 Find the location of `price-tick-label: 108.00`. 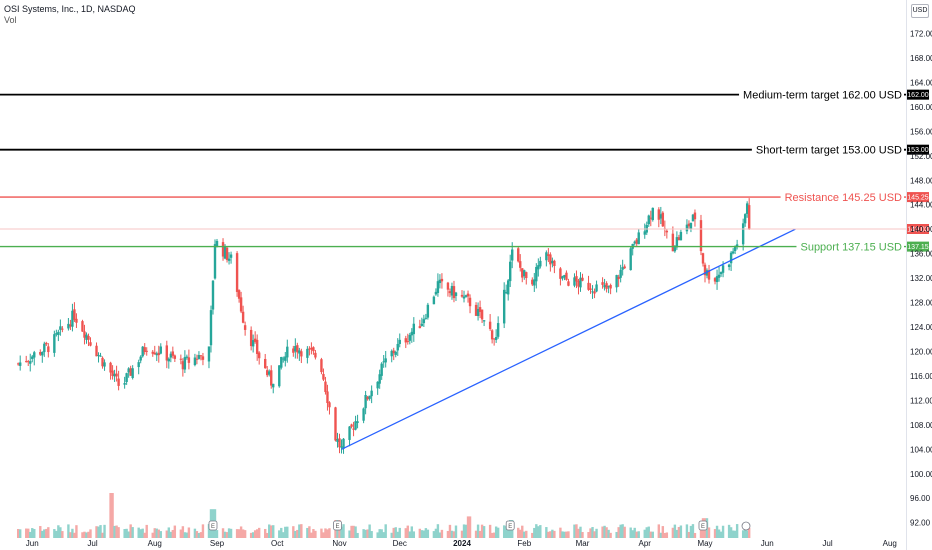

price-tick-label: 108.00 is located at coordinates (921, 425).